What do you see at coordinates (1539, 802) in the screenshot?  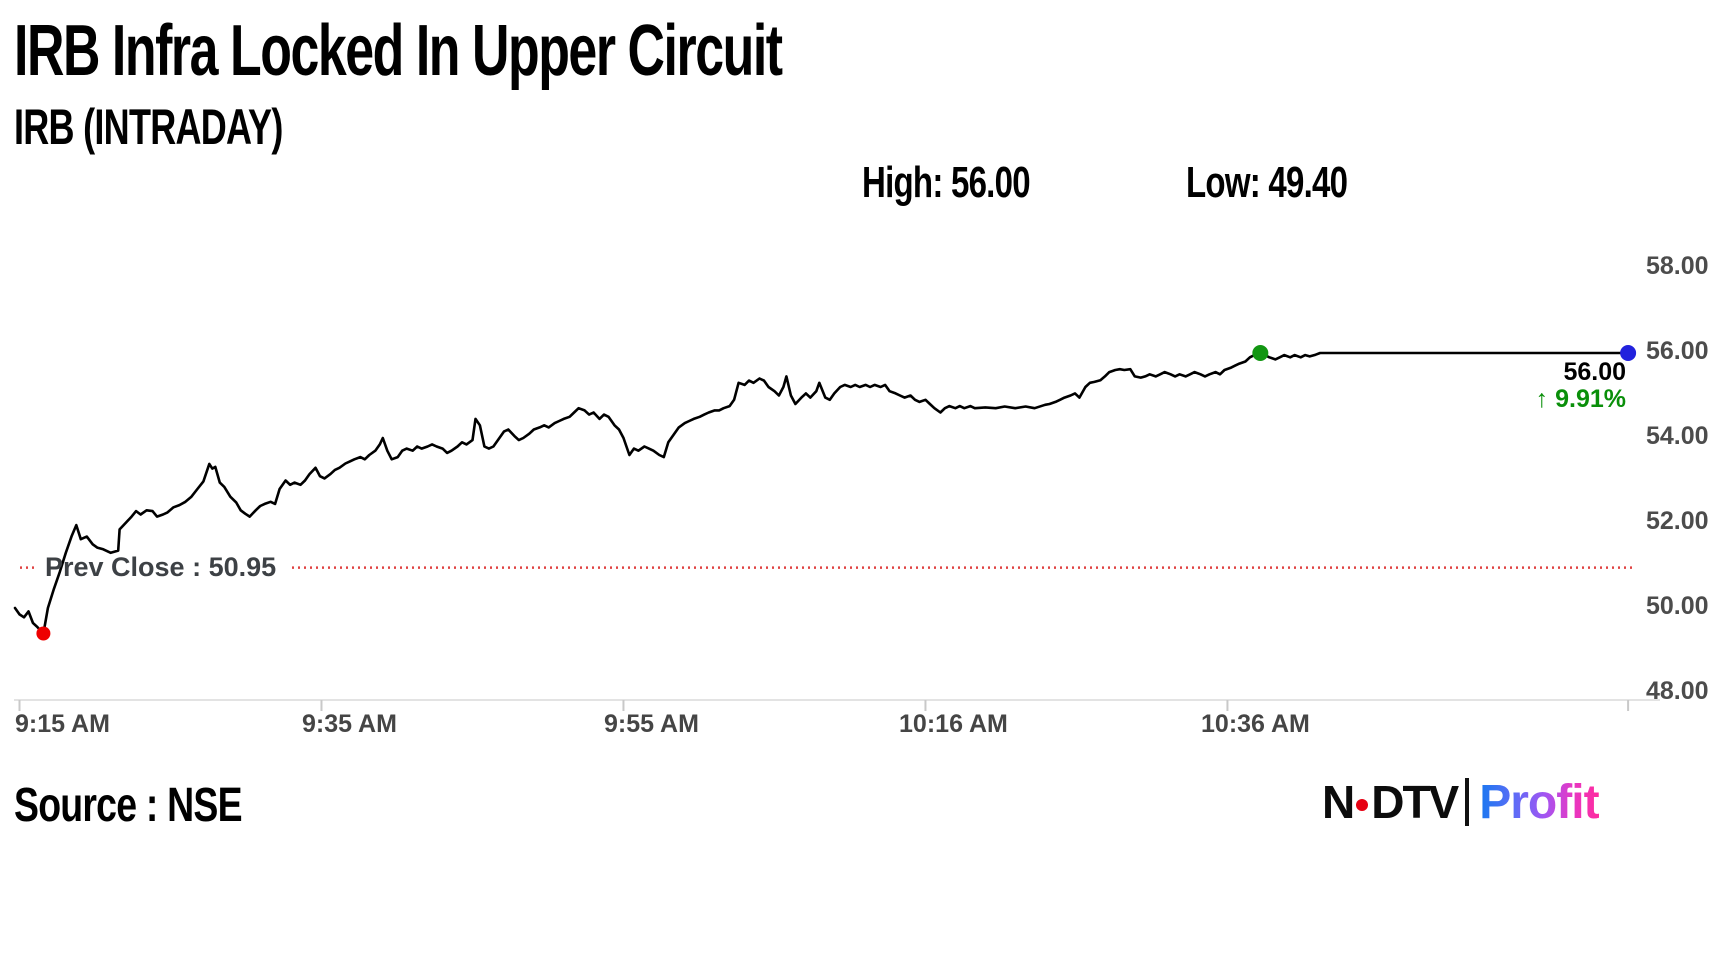 I see `profit-logo-text: Profit` at bounding box center [1539, 802].